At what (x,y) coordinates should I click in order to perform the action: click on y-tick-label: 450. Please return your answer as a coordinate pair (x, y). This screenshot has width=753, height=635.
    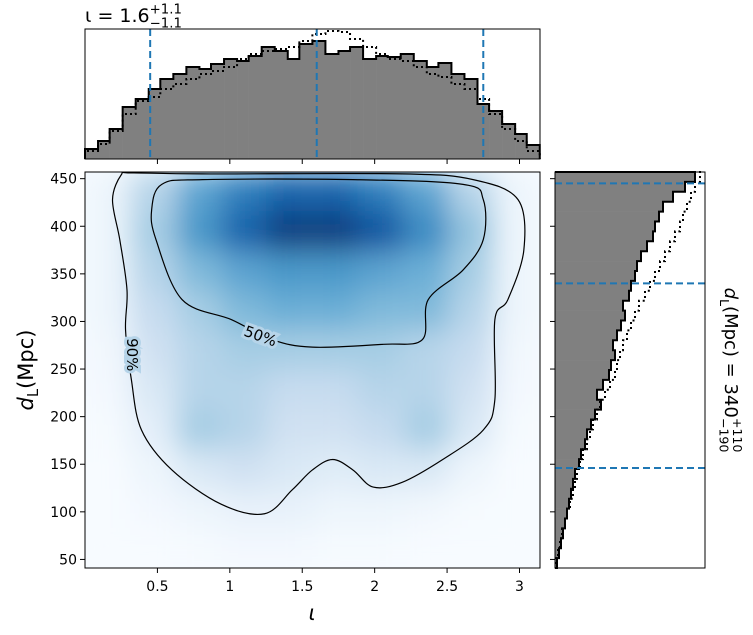
    Looking at the image, I should click on (63, 180).